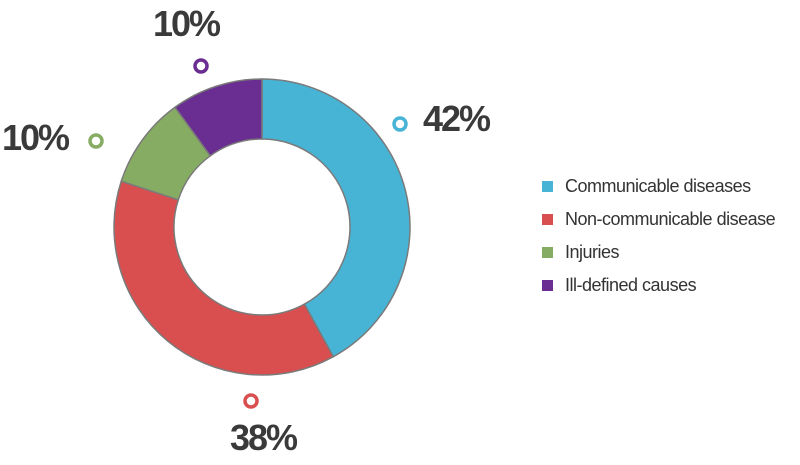 The height and width of the screenshot is (465, 800). I want to click on percent-label-non-communicable-disease: 38%, so click(264, 437).